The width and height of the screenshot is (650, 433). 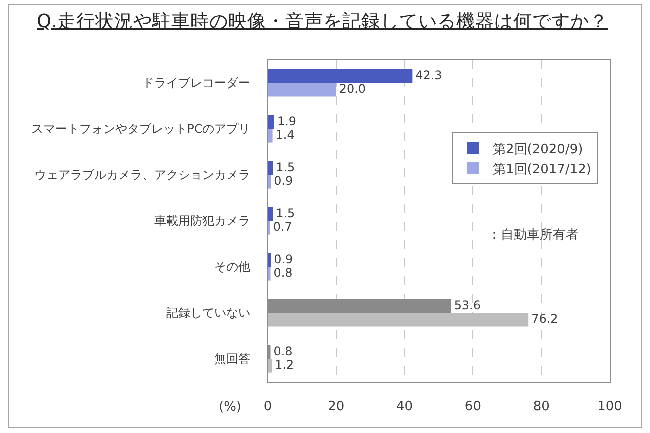 What do you see at coordinates (268, 407) in the screenshot?
I see `x-tick-label: 0` at bounding box center [268, 407].